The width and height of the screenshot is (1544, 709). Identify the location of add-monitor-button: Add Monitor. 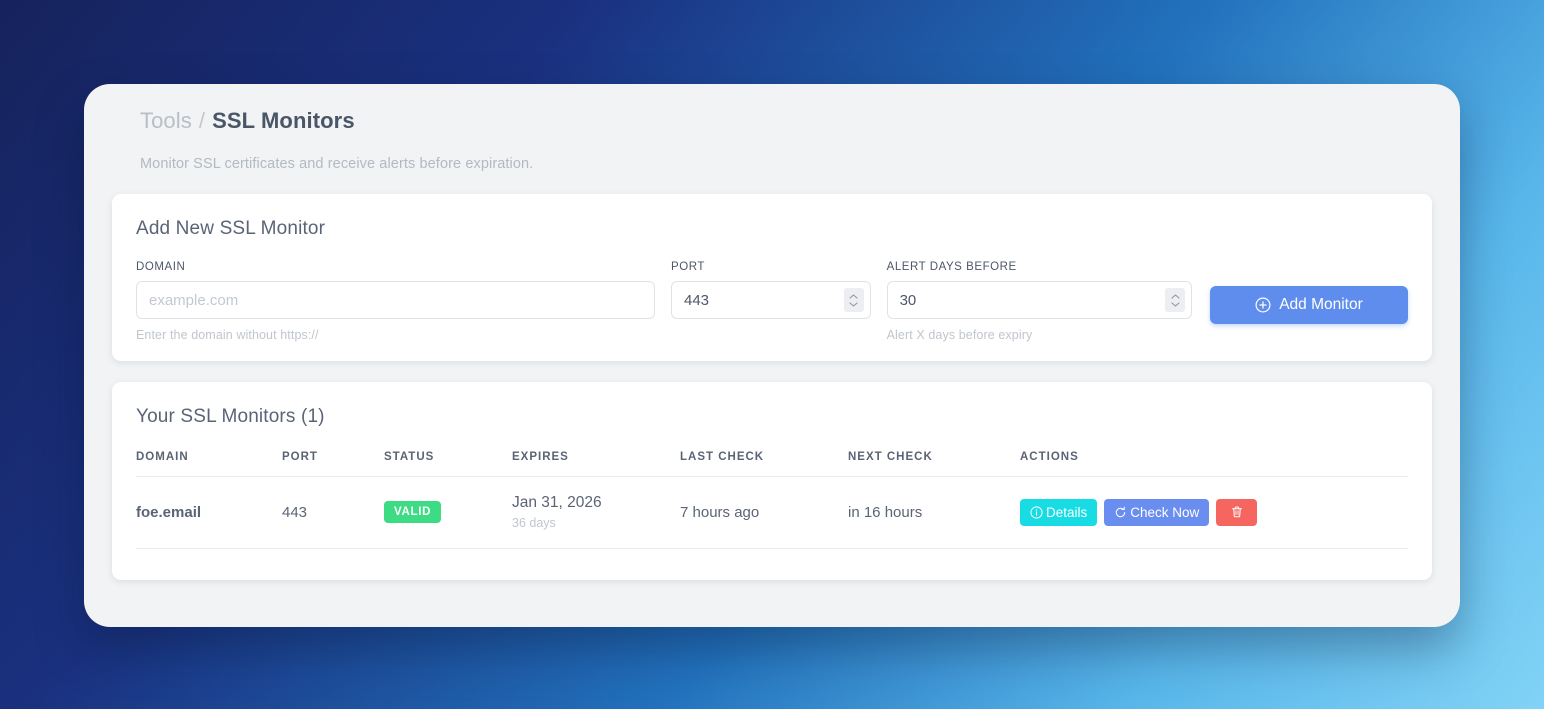
(1309, 305).